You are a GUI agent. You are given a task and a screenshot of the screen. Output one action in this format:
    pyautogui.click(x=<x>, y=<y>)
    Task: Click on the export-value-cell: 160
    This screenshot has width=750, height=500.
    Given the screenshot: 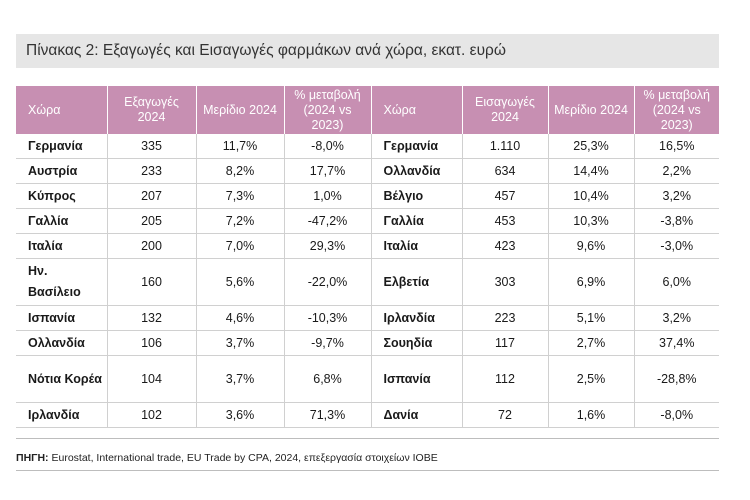 What is the action you would take?
    pyautogui.click(x=152, y=282)
    